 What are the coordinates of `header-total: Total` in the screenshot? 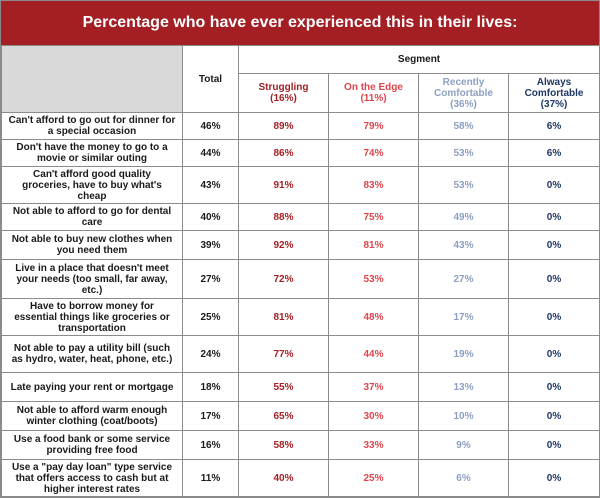 It's located at (210, 79).